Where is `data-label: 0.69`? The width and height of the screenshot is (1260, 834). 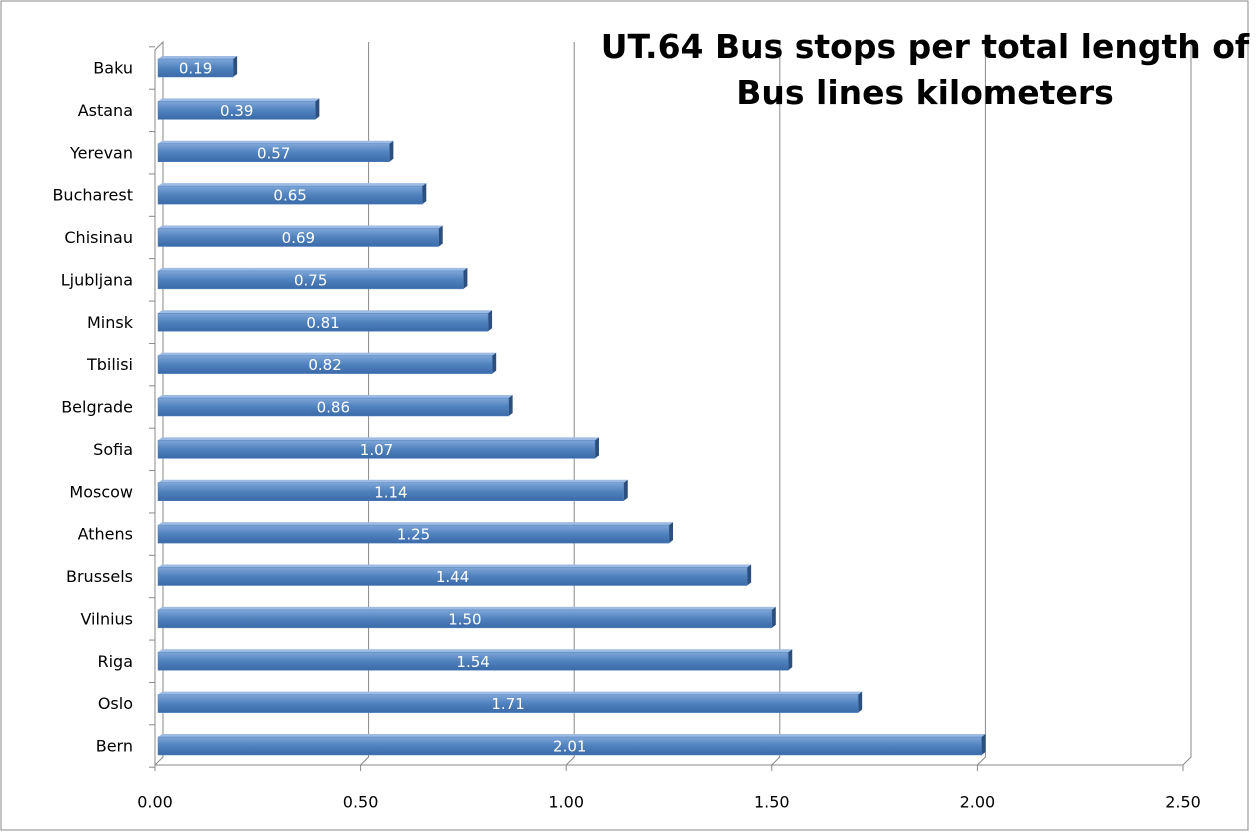 data-label: 0.69 is located at coordinates (298, 238).